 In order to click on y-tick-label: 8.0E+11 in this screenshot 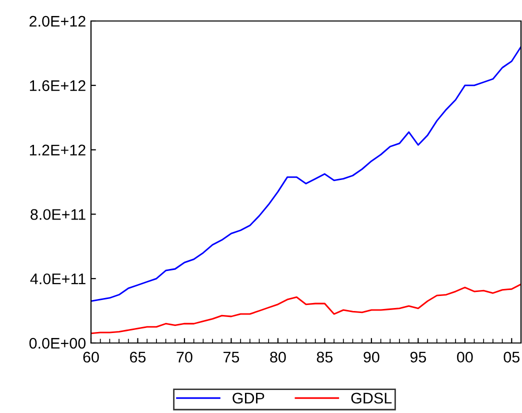, I will do `click(58, 214)`.